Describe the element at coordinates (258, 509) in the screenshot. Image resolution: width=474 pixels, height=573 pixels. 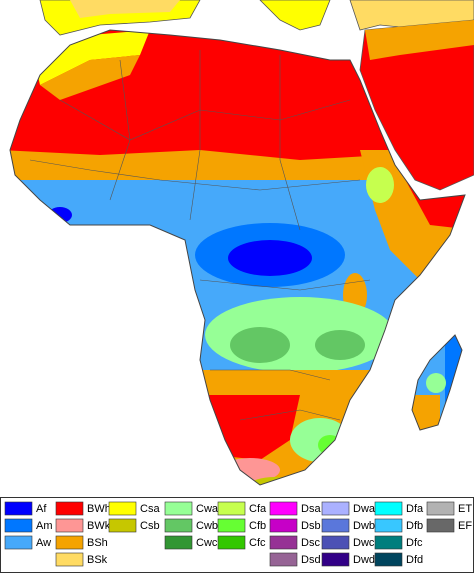
I see `legend-label: Cfa` at that location.